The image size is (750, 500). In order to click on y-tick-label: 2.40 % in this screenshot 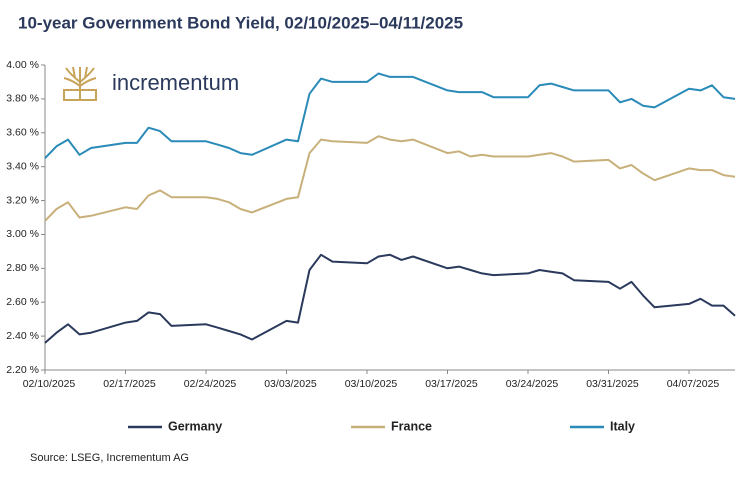, I will do `click(22, 336)`.